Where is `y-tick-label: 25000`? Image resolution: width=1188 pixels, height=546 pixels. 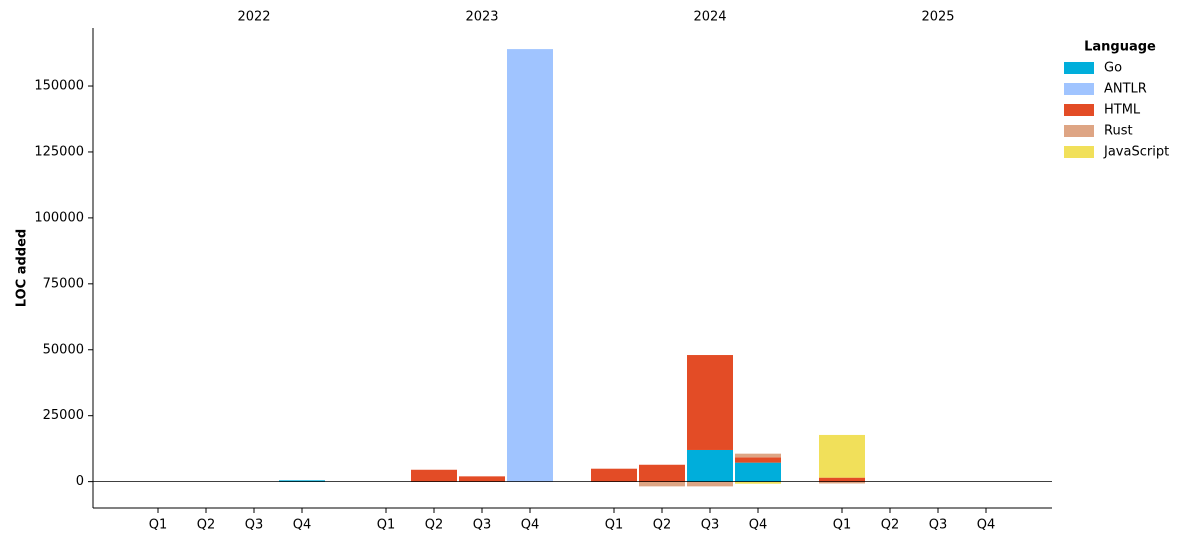 y-tick-label: 25000 is located at coordinates (63, 415).